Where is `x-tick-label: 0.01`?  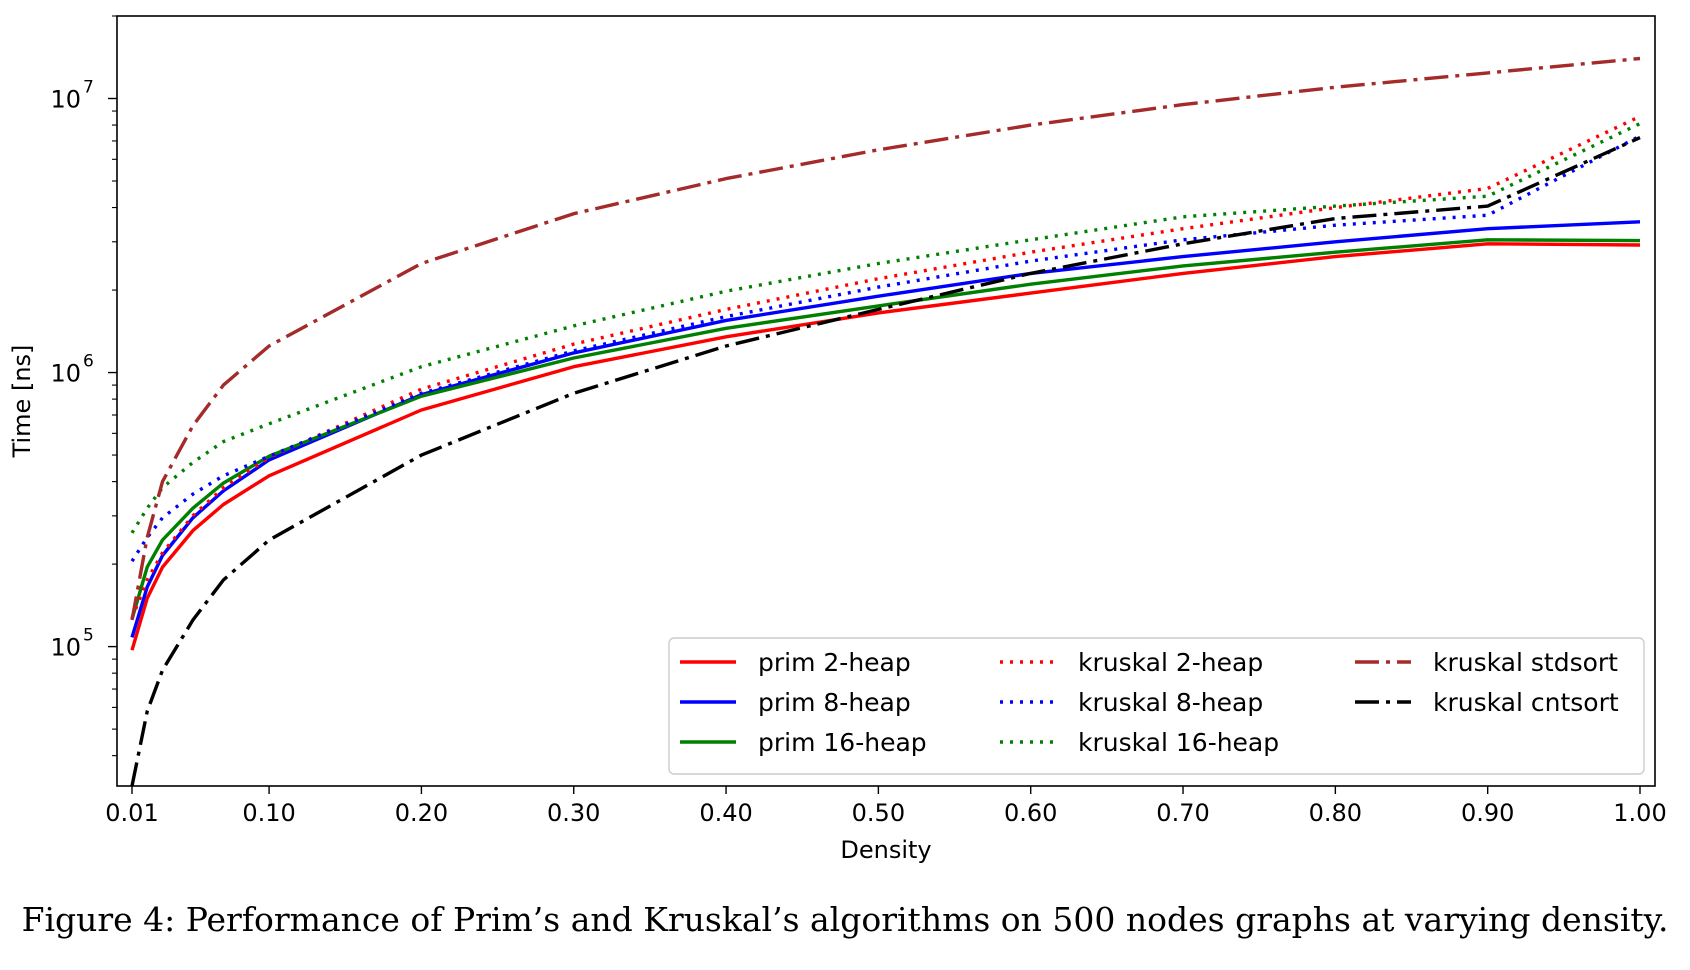
x-tick-label: 0.01 is located at coordinates (131, 813).